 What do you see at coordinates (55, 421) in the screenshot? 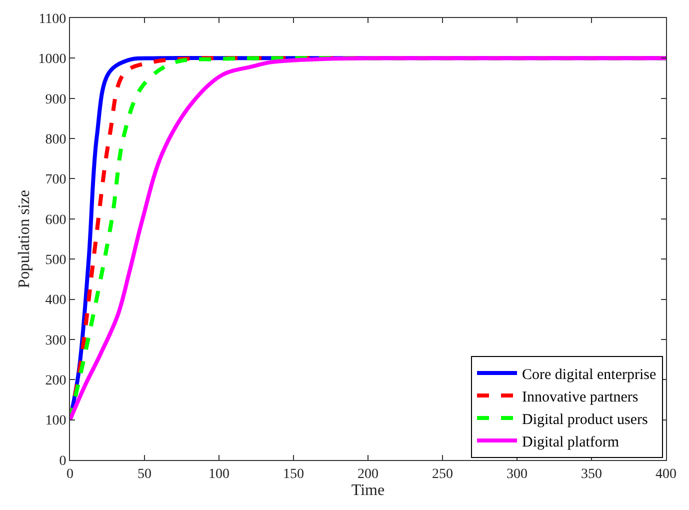
I see `y-tick-label: 100` at bounding box center [55, 421].